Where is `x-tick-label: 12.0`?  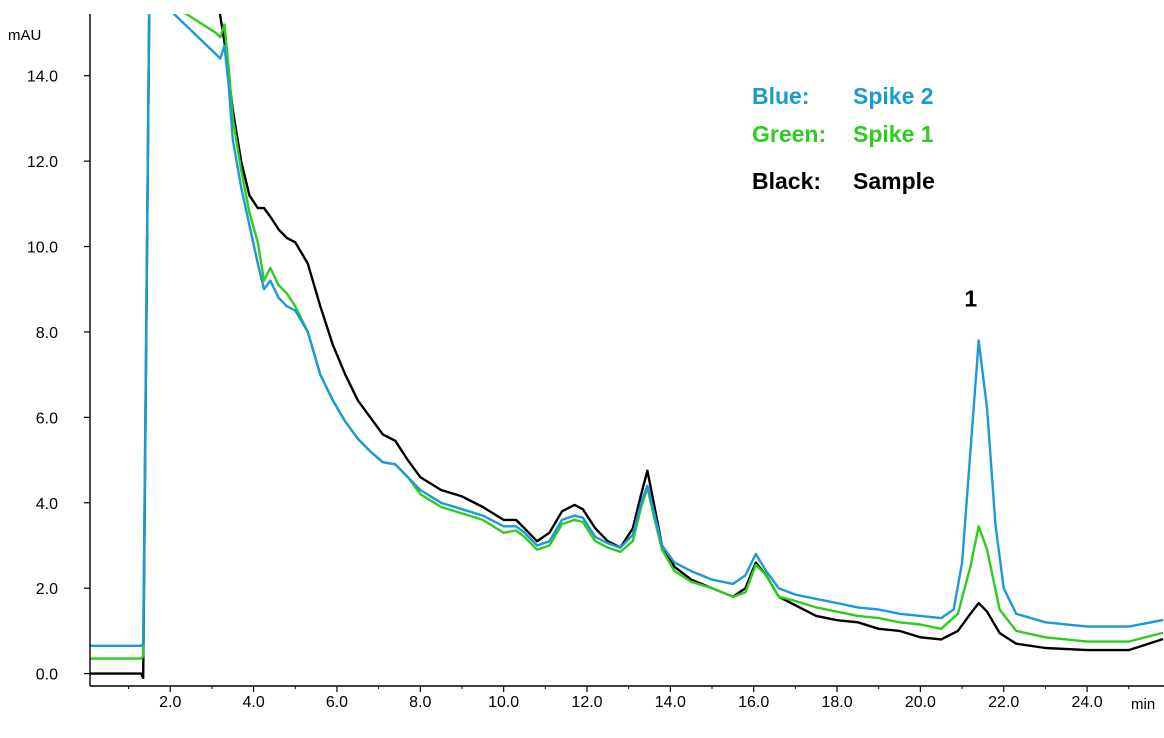 x-tick-label: 12.0 is located at coordinates (586, 702).